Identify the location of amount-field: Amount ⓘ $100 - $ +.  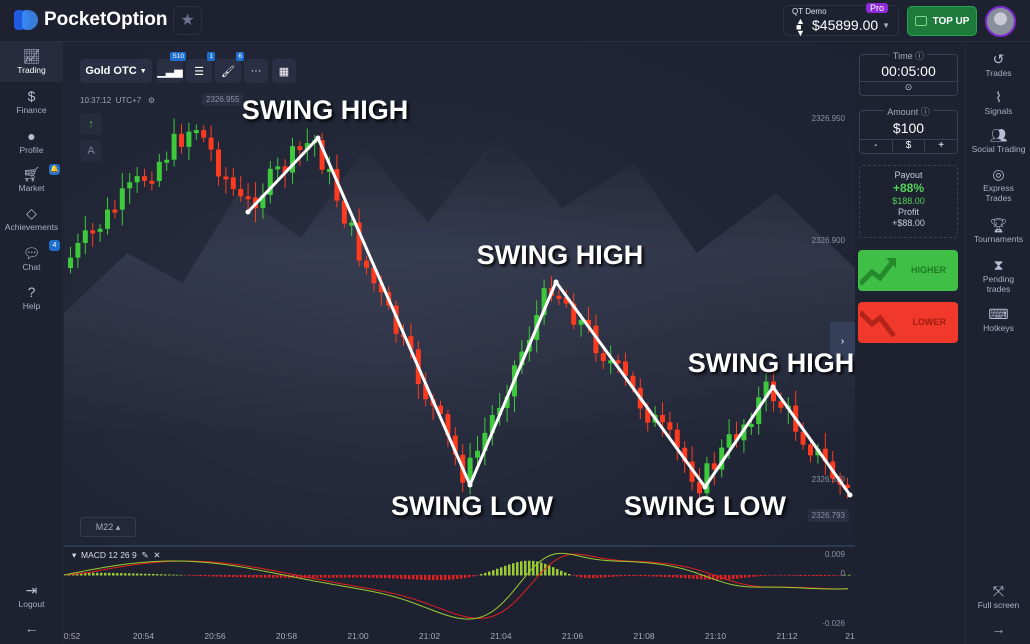
(908, 130).